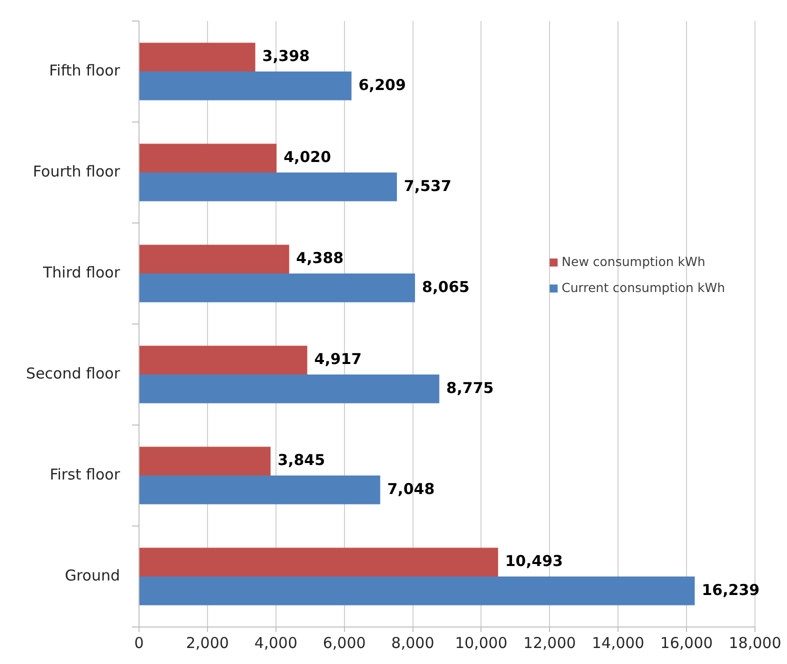 Image resolution: width=787 pixels, height=664 pixels. What do you see at coordinates (276, 643) in the screenshot?
I see `x-tick-label: 4,000` at bounding box center [276, 643].